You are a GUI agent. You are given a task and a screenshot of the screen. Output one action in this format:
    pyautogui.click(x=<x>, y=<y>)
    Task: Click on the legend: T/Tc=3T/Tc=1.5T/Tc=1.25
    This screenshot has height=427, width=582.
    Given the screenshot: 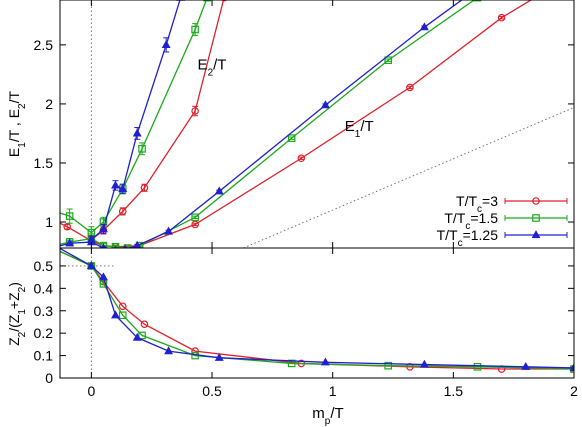 What is the action you would take?
    pyautogui.click(x=502, y=221)
    